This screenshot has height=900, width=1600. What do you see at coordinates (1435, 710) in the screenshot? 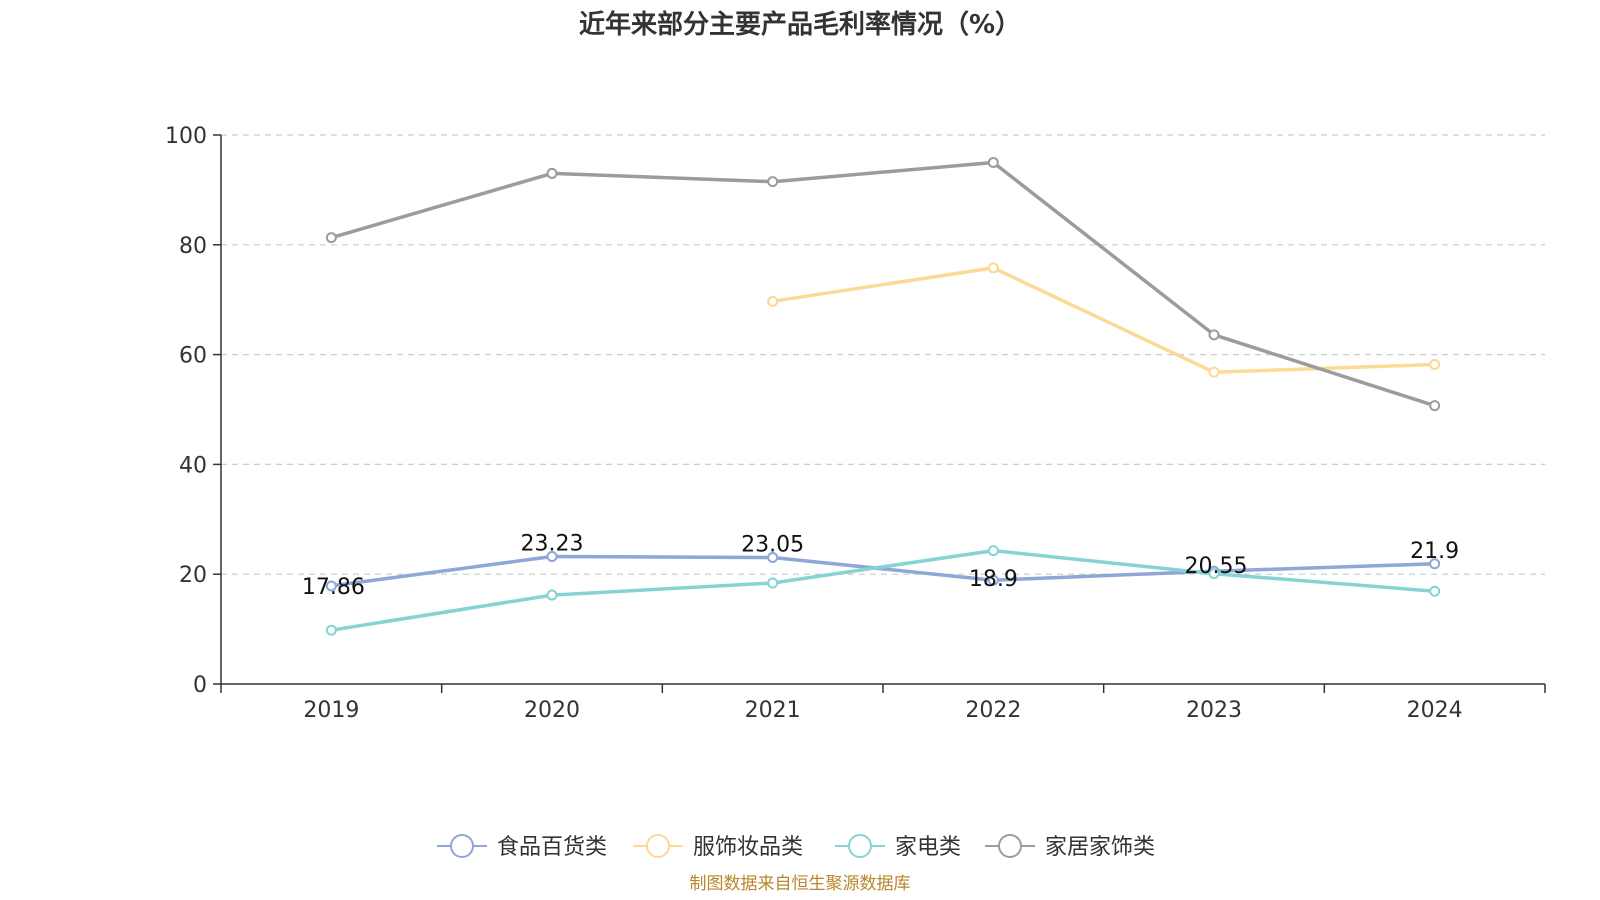
I see `x-tick-label: 2024` at bounding box center [1435, 710].